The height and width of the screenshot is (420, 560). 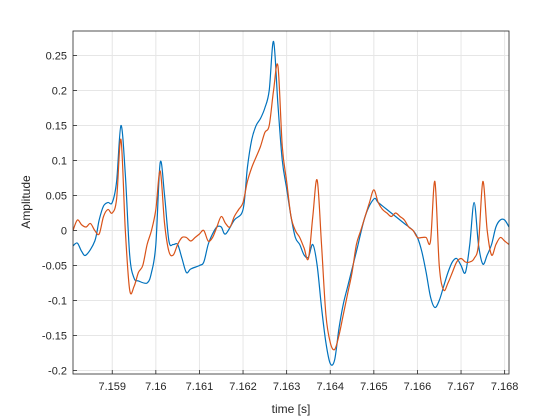 I want to click on y-tick-label: 0.25, so click(x=56, y=57).